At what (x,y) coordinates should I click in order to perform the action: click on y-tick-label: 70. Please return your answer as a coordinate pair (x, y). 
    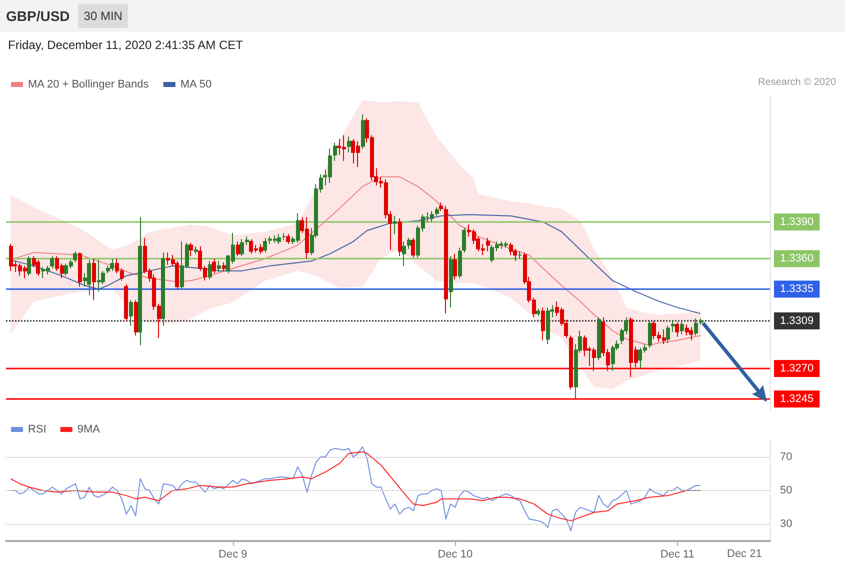
    Looking at the image, I should click on (786, 456).